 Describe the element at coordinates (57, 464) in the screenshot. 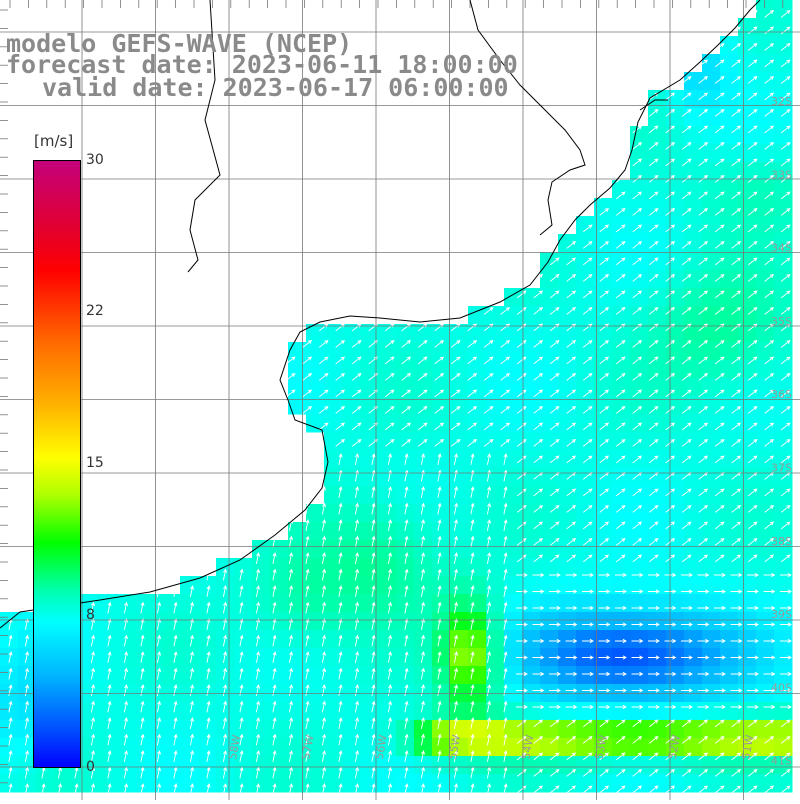

I see `colorbar` at that location.